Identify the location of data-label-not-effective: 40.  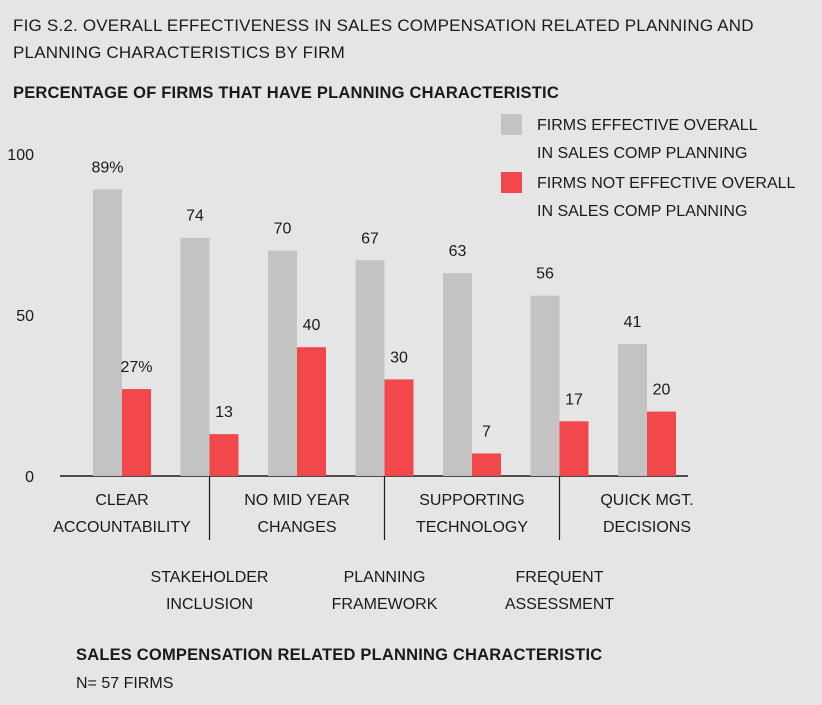
(312, 325).